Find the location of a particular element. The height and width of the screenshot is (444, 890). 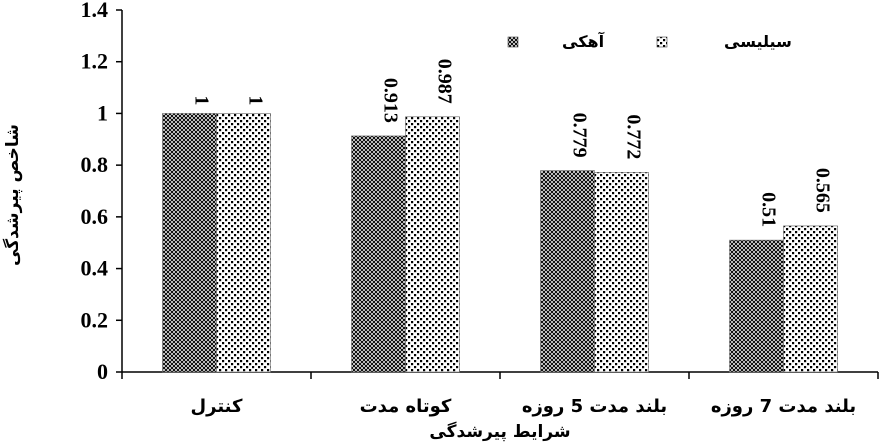

bar-data-label: 0.779 is located at coordinates (580, 135).